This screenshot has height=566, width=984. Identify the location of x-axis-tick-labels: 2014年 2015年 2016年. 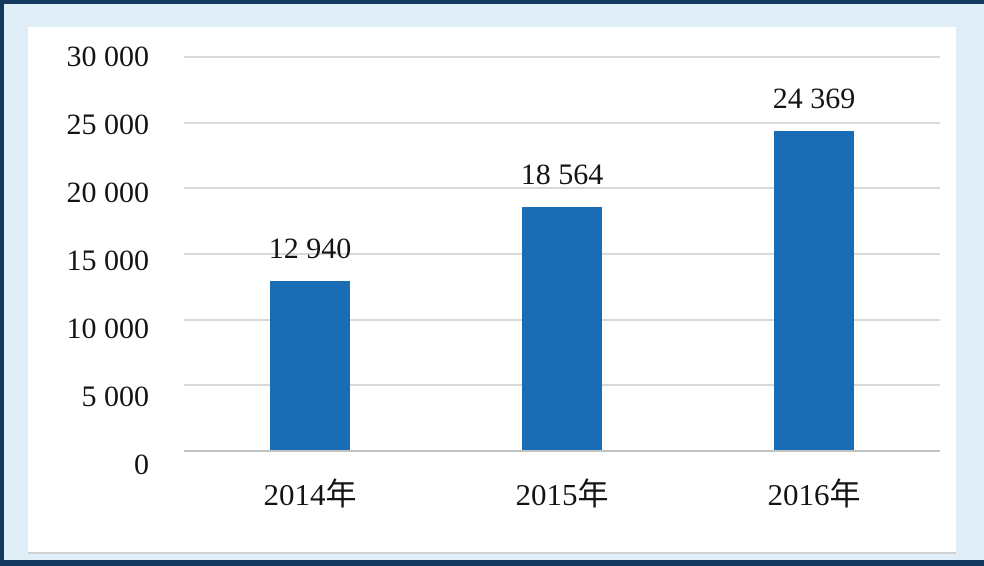
(562, 500).